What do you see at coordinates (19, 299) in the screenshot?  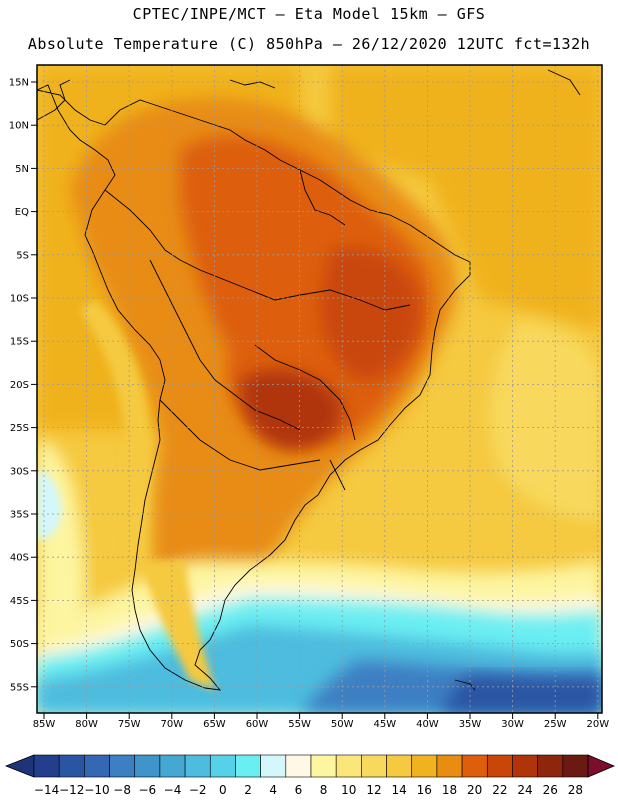 I see `lat-label: 10S` at bounding box center [19, 299].